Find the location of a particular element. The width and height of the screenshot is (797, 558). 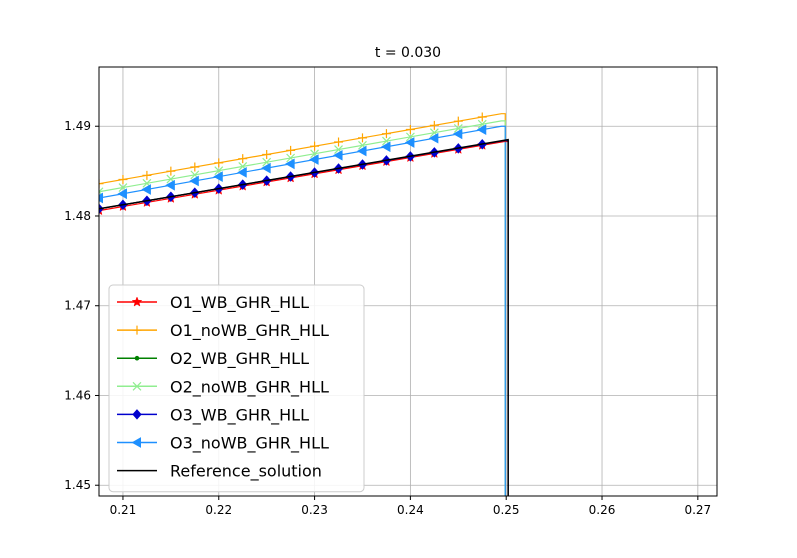

legend-label: O1_noWB_GHR_HLL is located at coordinates (249, 331).